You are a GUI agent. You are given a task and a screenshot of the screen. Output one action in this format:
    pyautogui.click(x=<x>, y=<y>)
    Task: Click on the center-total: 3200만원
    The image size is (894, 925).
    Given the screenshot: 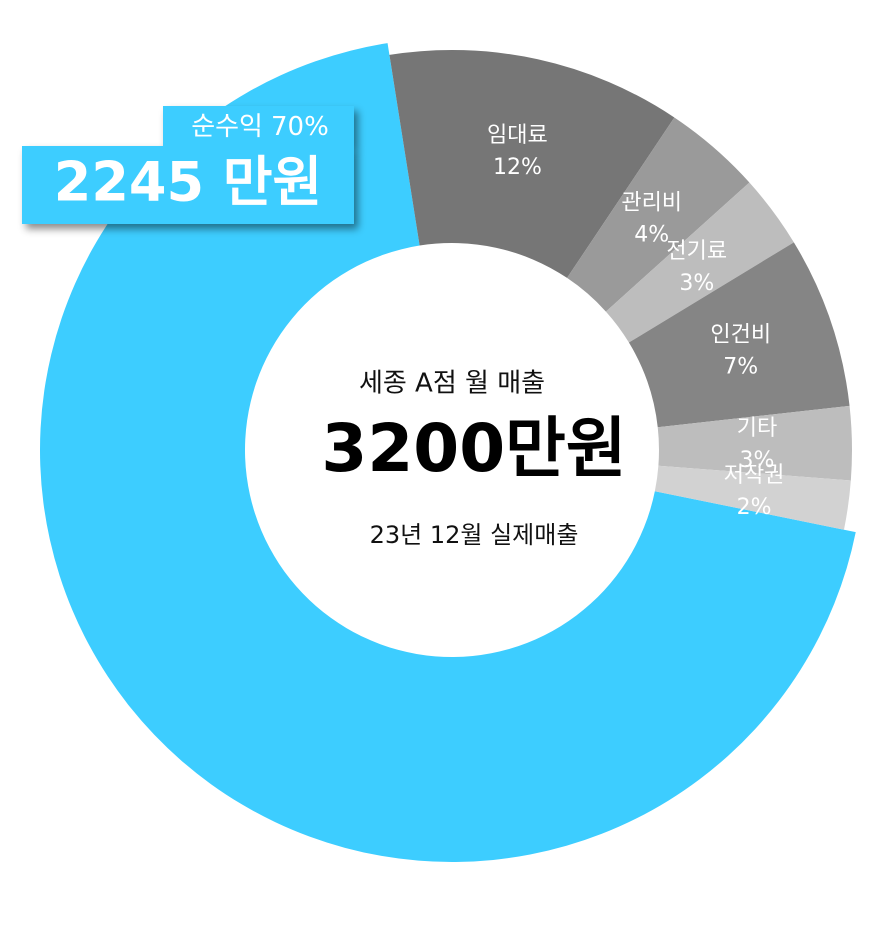 What is the action you would take?
    pyautogui.click(x=473, y=448)
    